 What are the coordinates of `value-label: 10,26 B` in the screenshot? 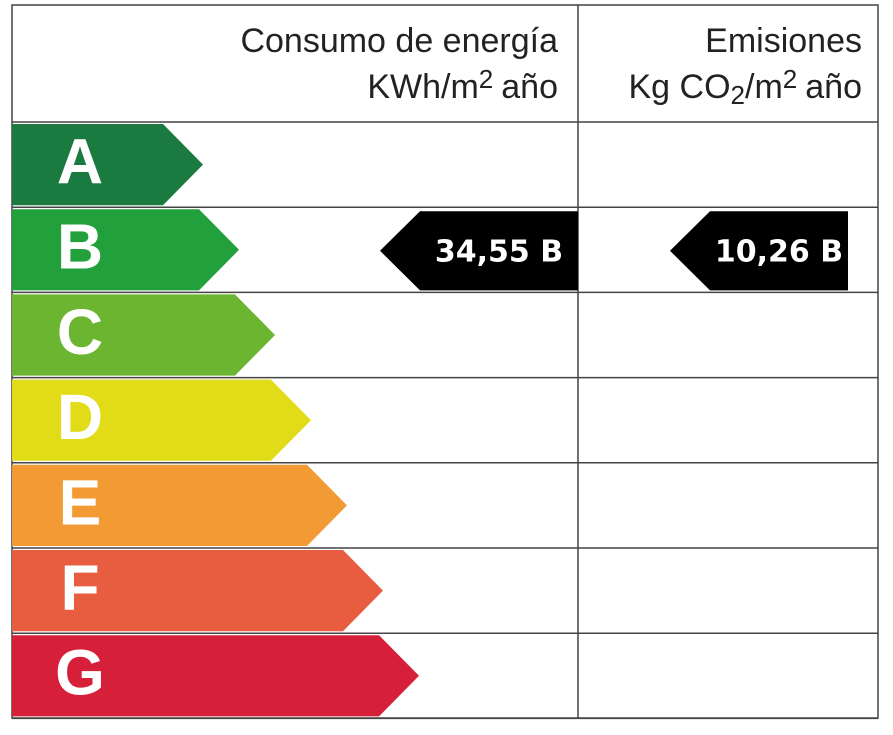 It's located at (779, 251).